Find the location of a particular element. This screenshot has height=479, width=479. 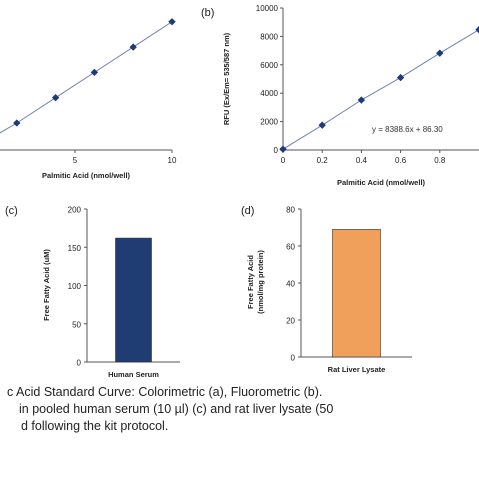

chart-b-x-tick-label: 0.8 is located at coordinates (440, 160).